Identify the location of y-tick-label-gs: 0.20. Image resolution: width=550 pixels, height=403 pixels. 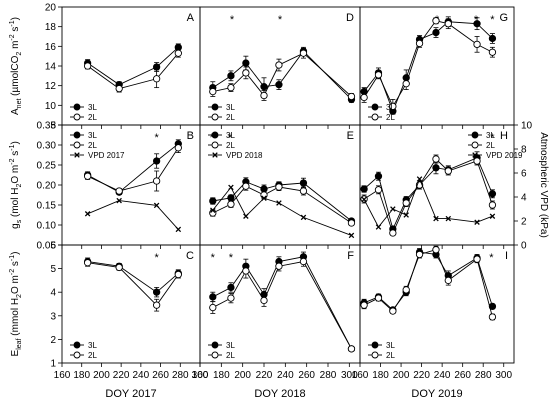
(47, 186).